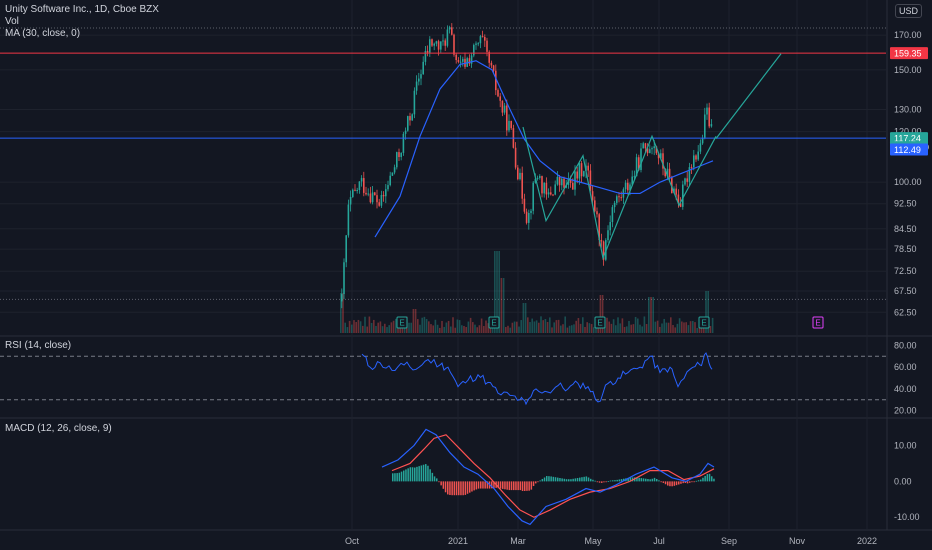  Describe the element at coordinates (905, 367) in the screenshot. I see `rsi-tick-label: 60.00` at that location.